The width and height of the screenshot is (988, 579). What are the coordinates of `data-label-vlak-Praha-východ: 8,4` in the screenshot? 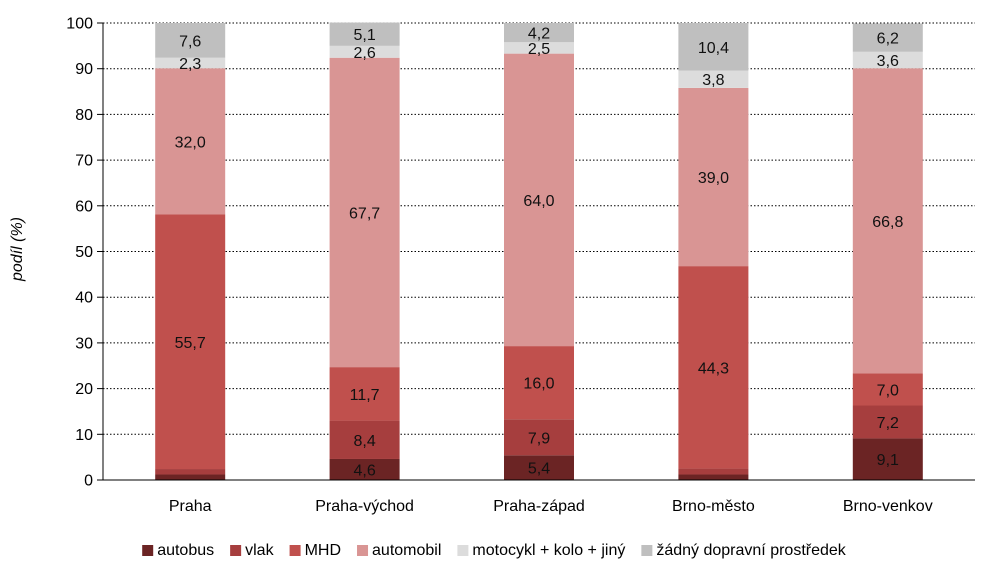 It's located at (364, 441).